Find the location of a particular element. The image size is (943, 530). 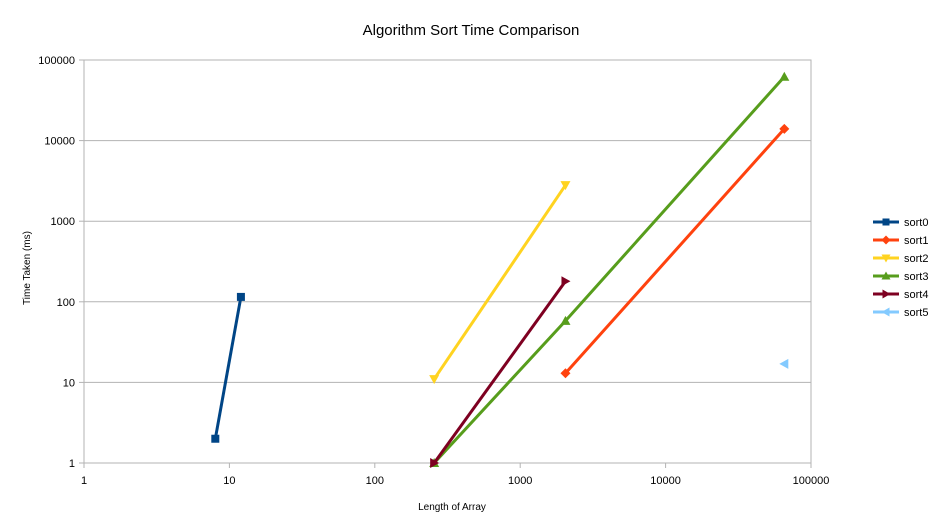

legend: sort0 sort1 sort2 sort3 sort4 sort5 is located at coordinates (900, 268).